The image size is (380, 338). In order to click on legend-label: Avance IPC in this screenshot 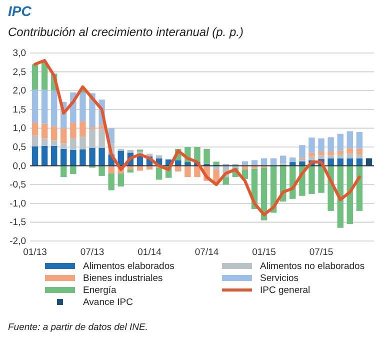, I will do `click(108, 302)`.